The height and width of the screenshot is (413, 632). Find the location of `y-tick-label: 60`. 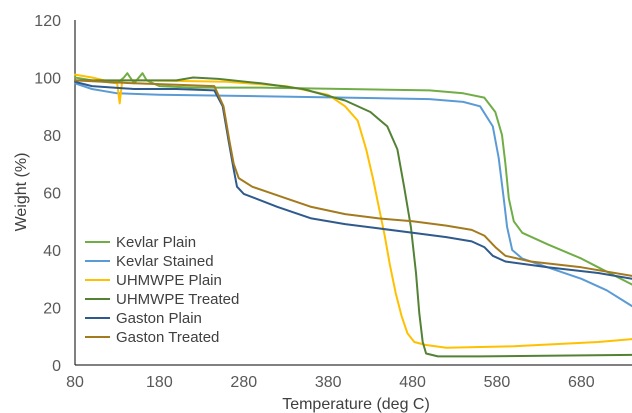

y-tick-label: 60 is located at coordinates (52, 194).